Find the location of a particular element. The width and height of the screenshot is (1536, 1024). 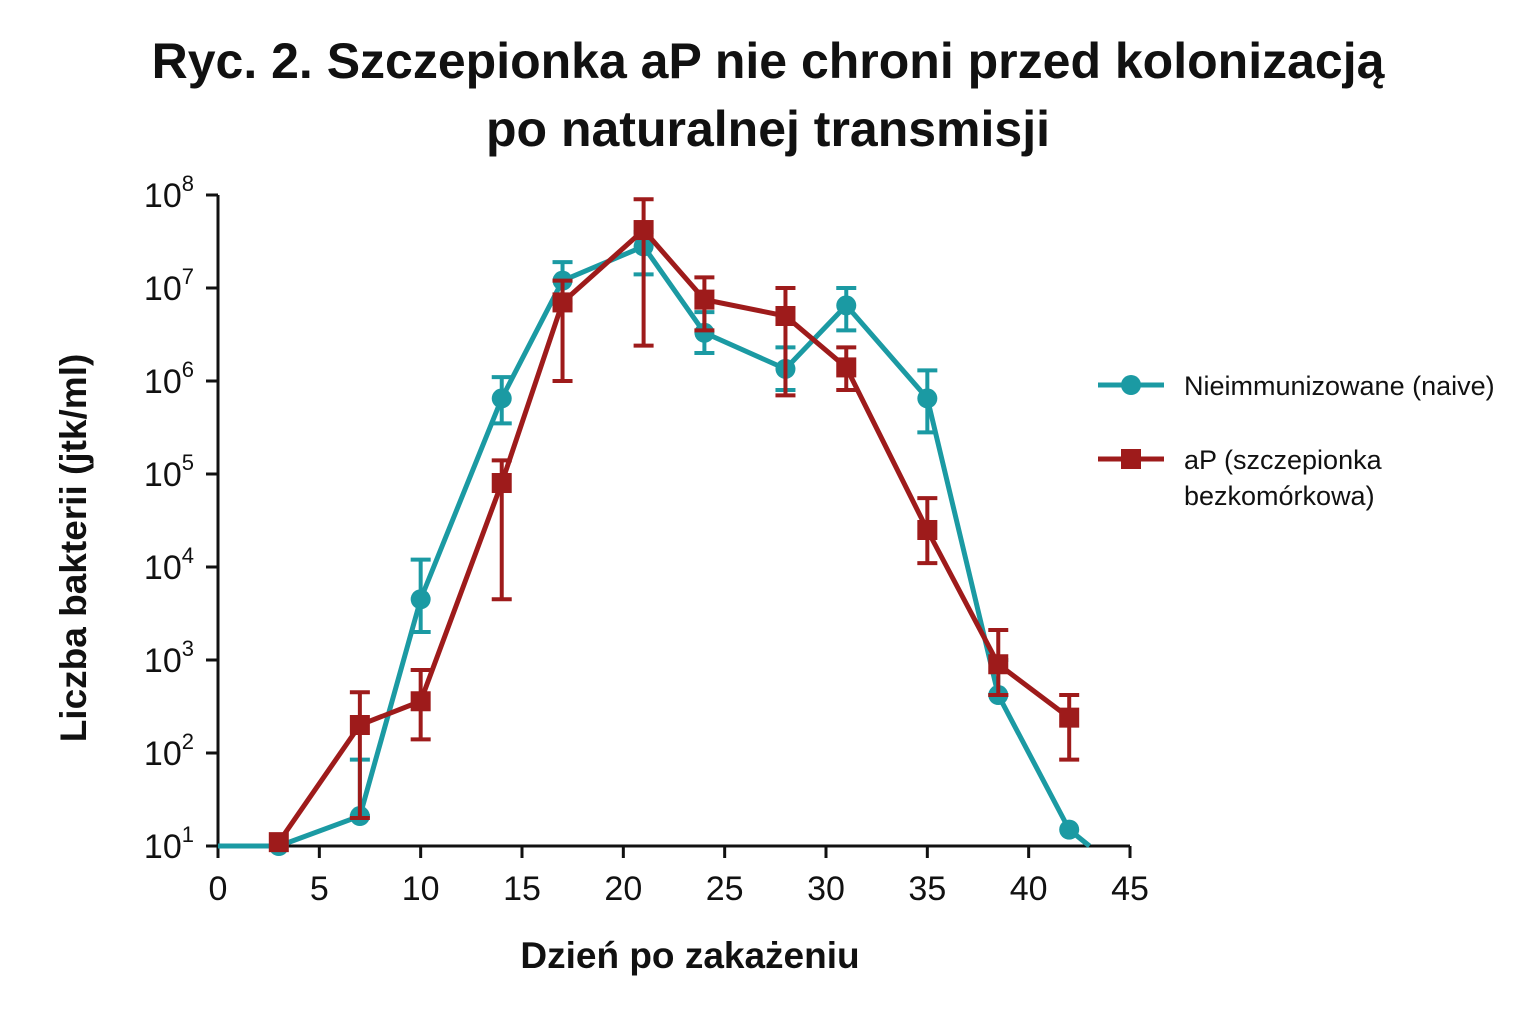

x-tick-label: 30 is located at coordinates (826, 889).